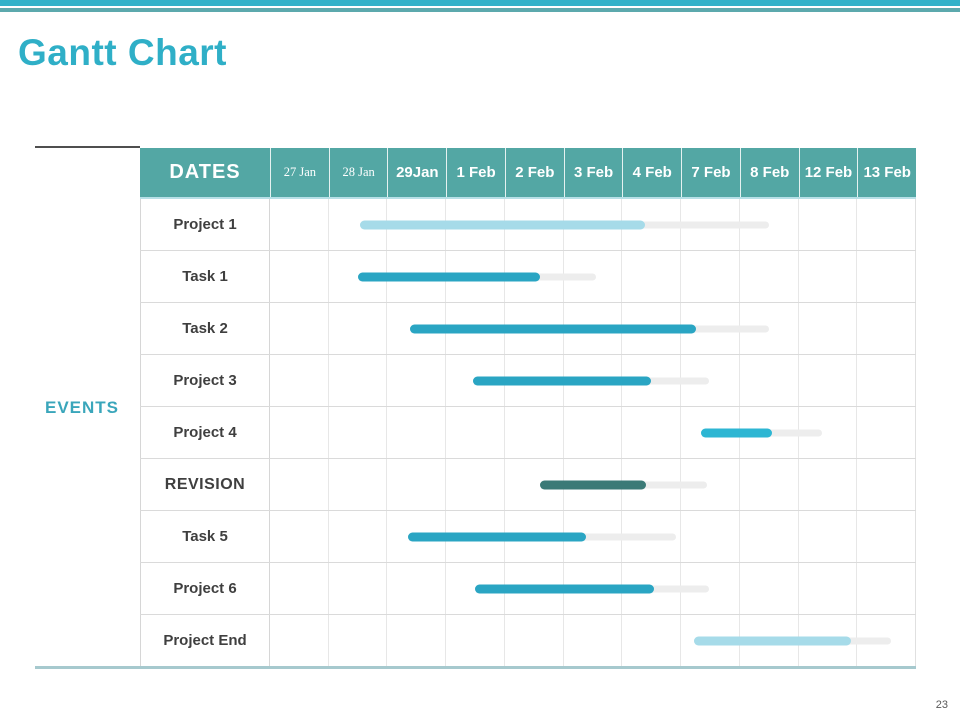  I want to click on header-left-rule, so click(87, 147).